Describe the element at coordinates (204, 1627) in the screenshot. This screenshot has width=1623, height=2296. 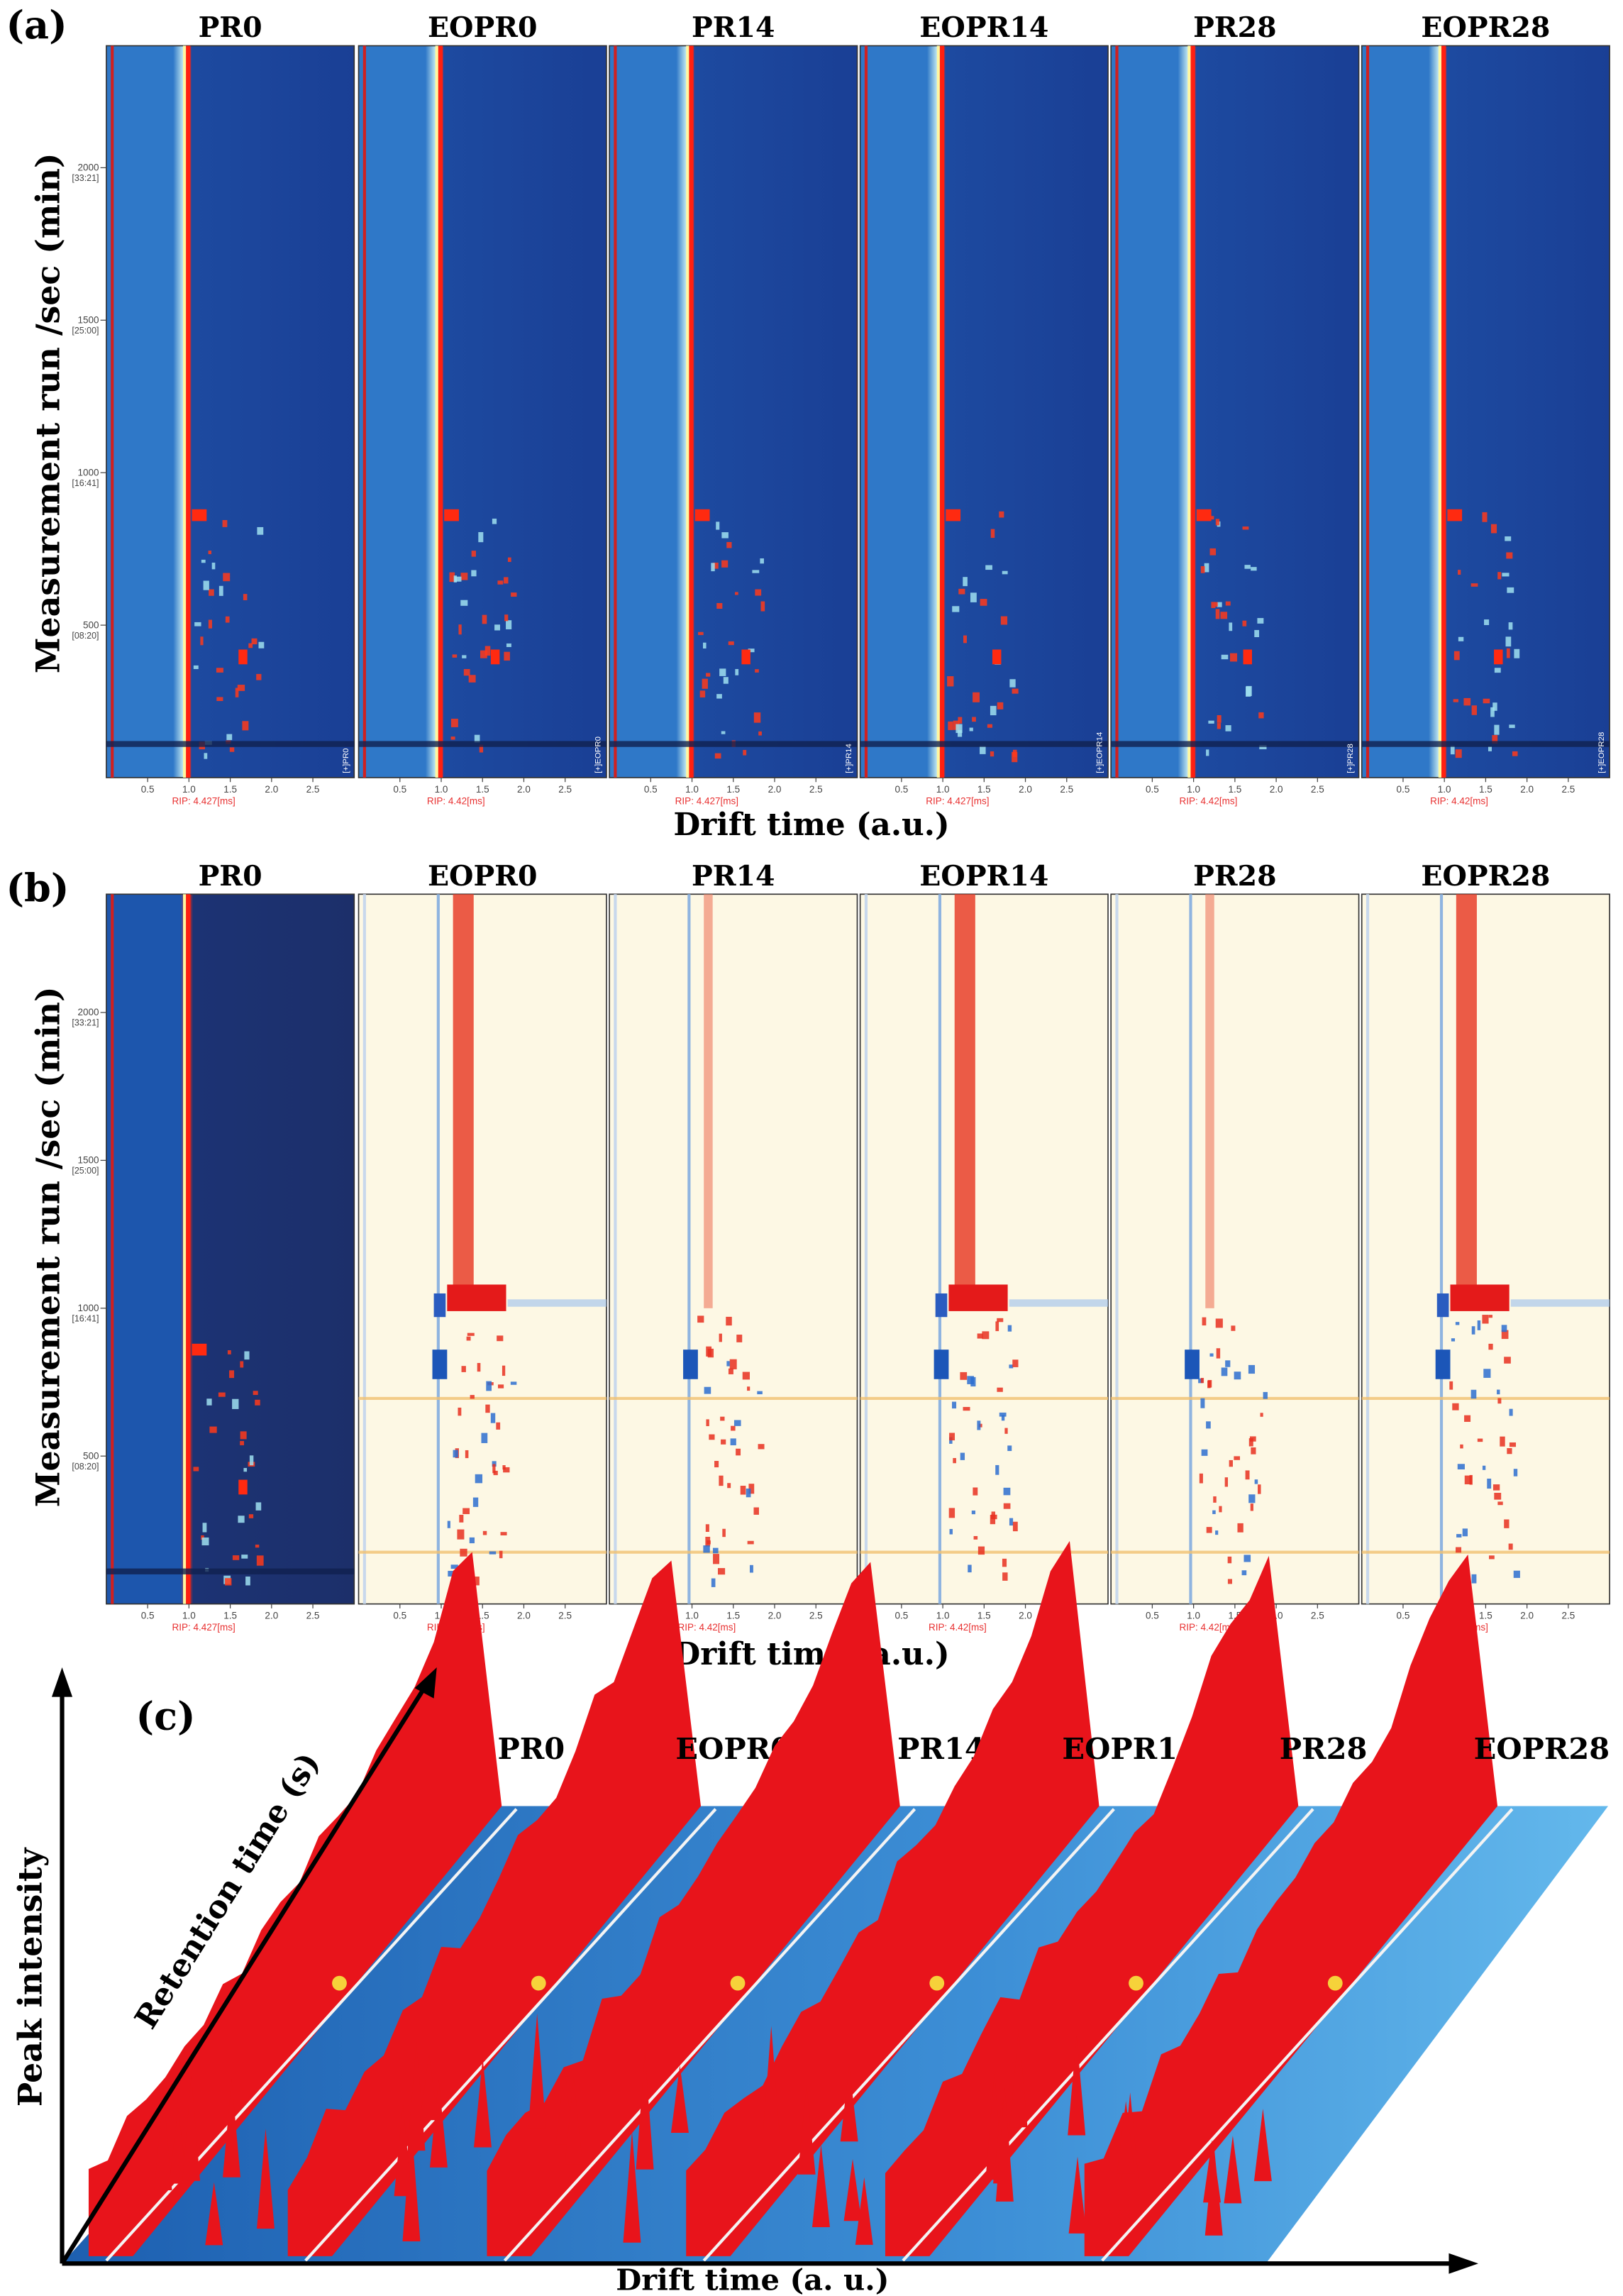
I see `rip-label: RIP: 4.427[ms]` at that location.